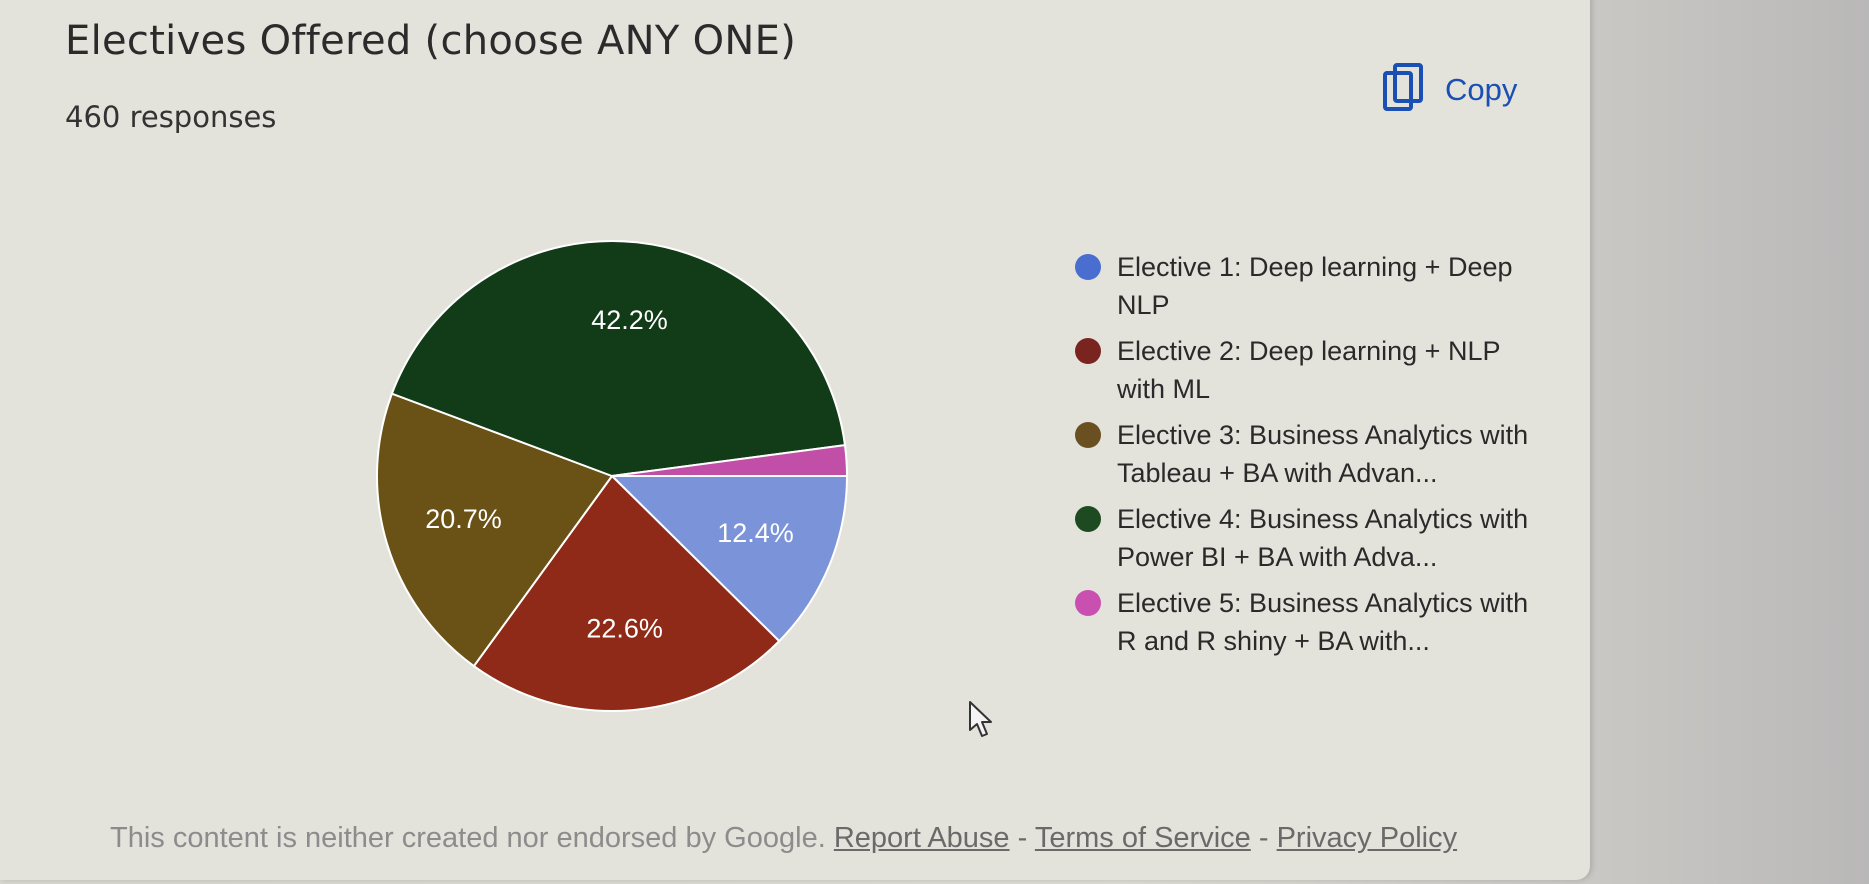 This screenshot has height=884, width=1869. What do you see at coordinates (921, 838) in the screenshot?
I see `report-abuse-link: Report Abuse` at bounding box center [921, 838].